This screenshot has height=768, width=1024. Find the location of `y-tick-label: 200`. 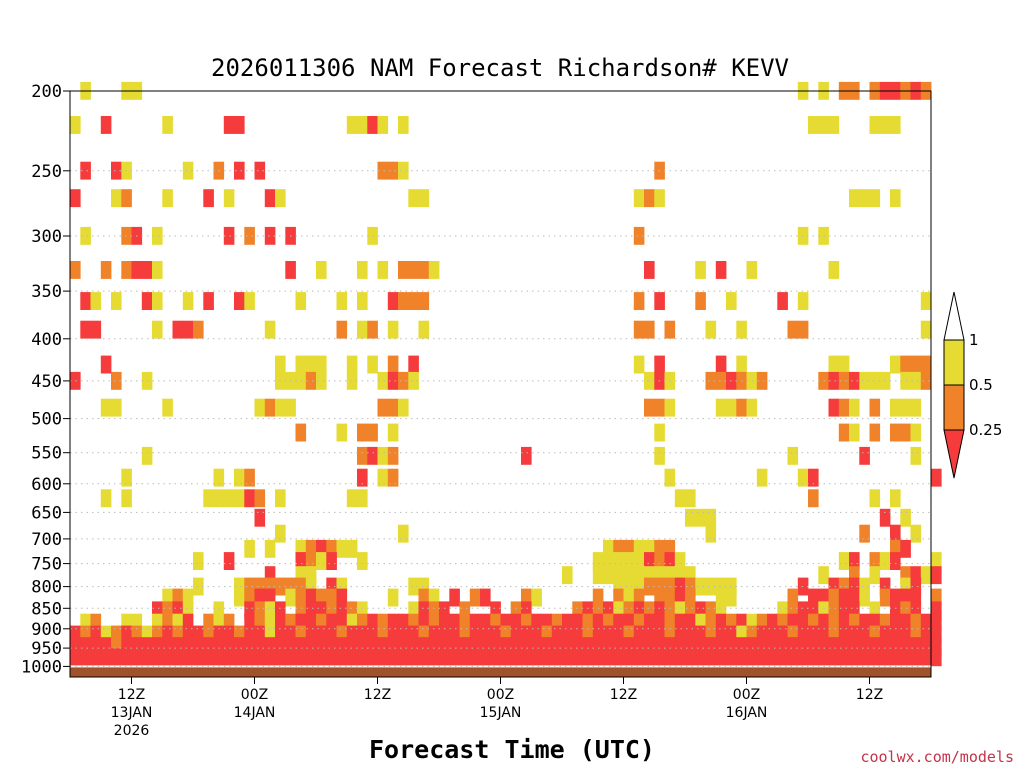

y-tick-label: 200 is located at coordinates (46, 92).